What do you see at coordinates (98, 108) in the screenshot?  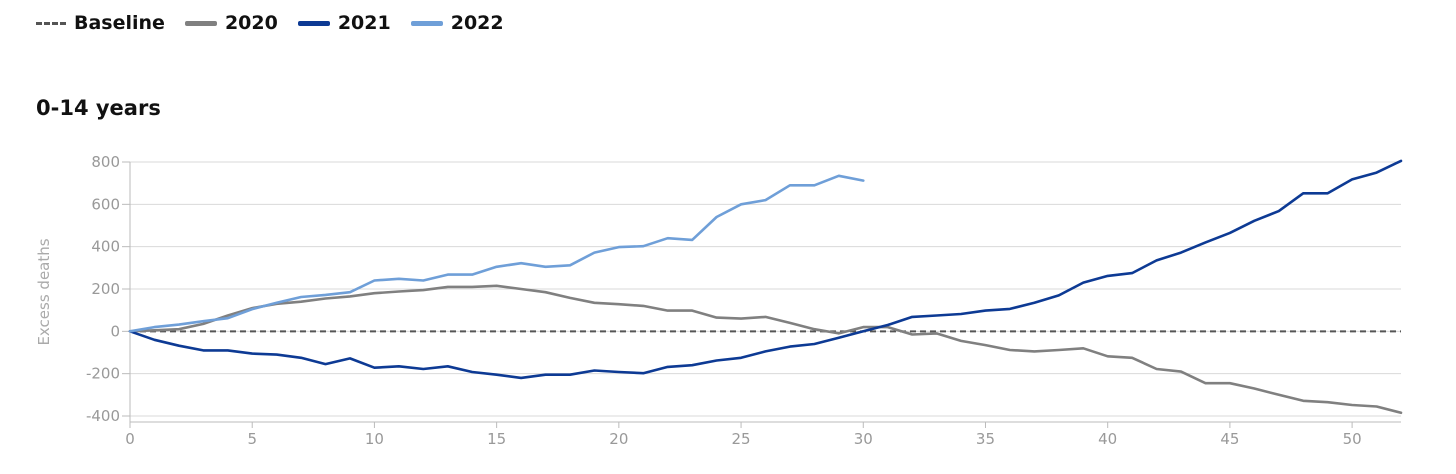 I see `chart-title: 0-14 years` at bounding box center [98, 108].